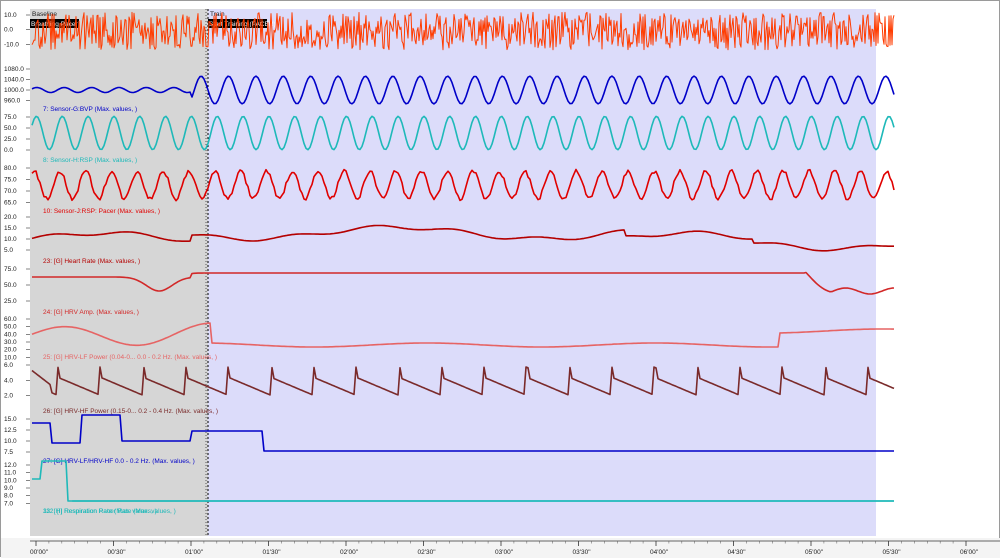 Image resolution: width=1000 pixels, height=558 pixels. I want to click on time-axis-bar, so click(500, 548).